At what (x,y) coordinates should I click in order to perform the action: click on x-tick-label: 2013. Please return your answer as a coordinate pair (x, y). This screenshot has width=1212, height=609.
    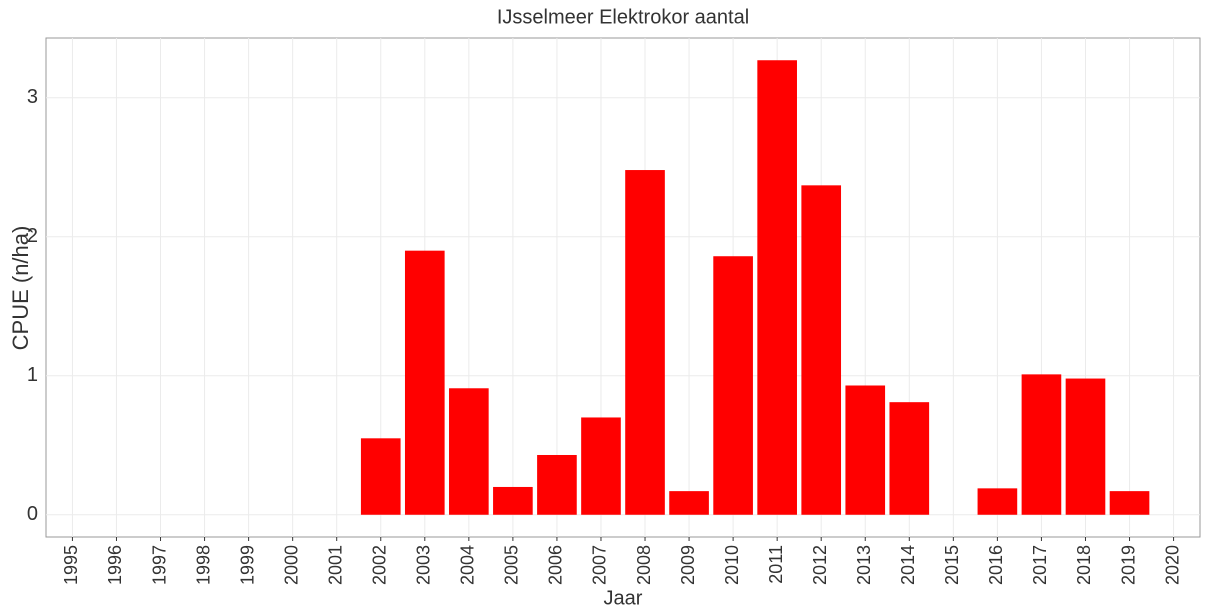
    Looking at the image, I should click on (864, 565).